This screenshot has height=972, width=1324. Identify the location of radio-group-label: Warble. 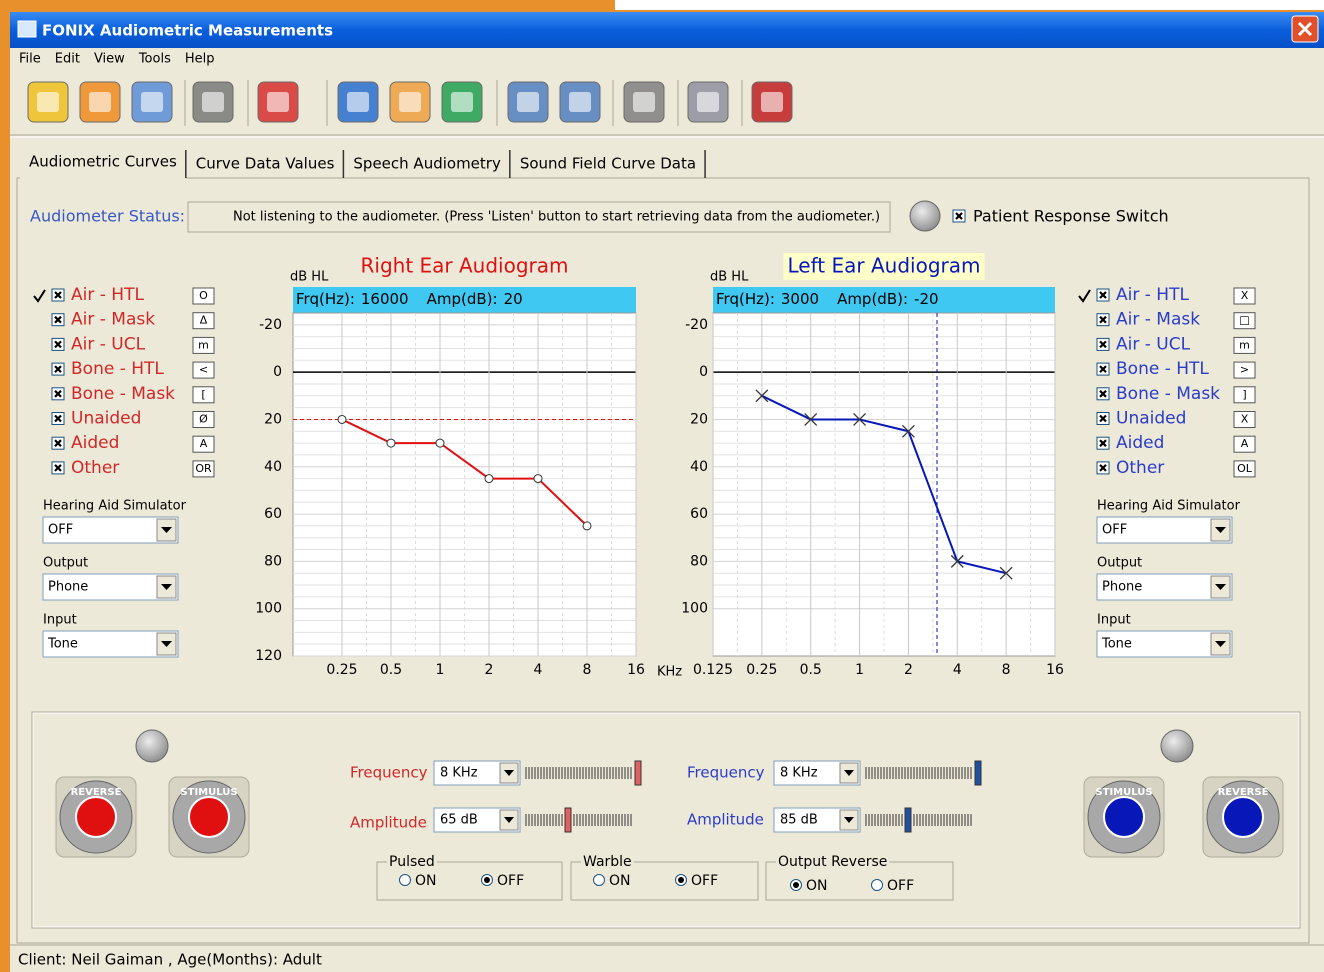
(607, 862).